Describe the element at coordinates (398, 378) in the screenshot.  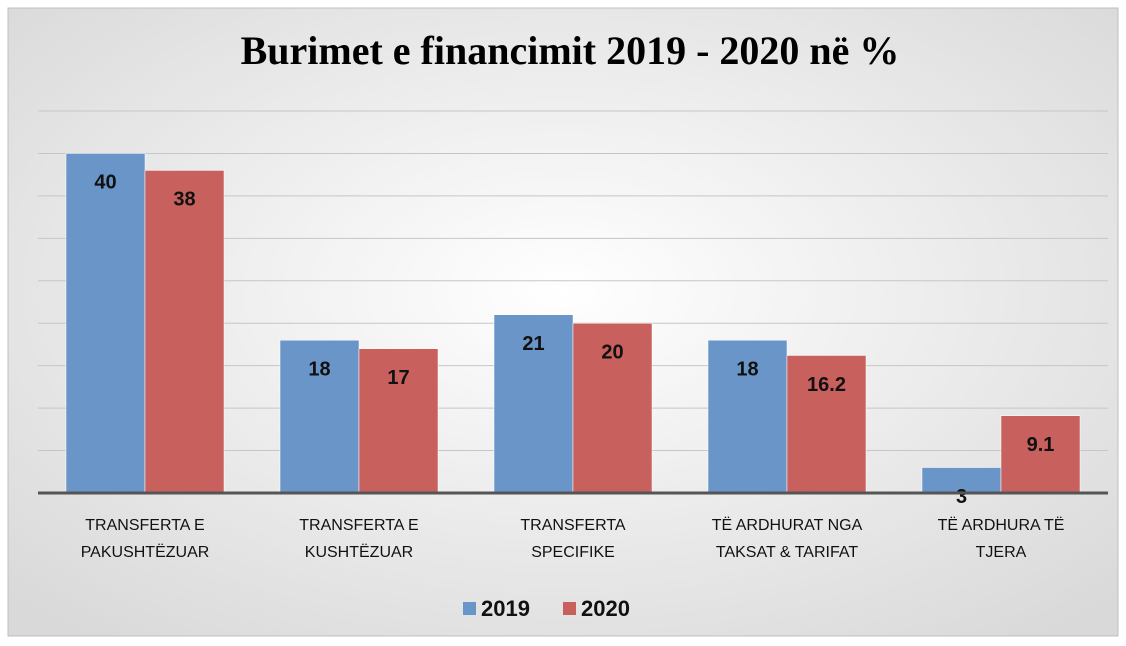
I see `data-label: 17` at that location.